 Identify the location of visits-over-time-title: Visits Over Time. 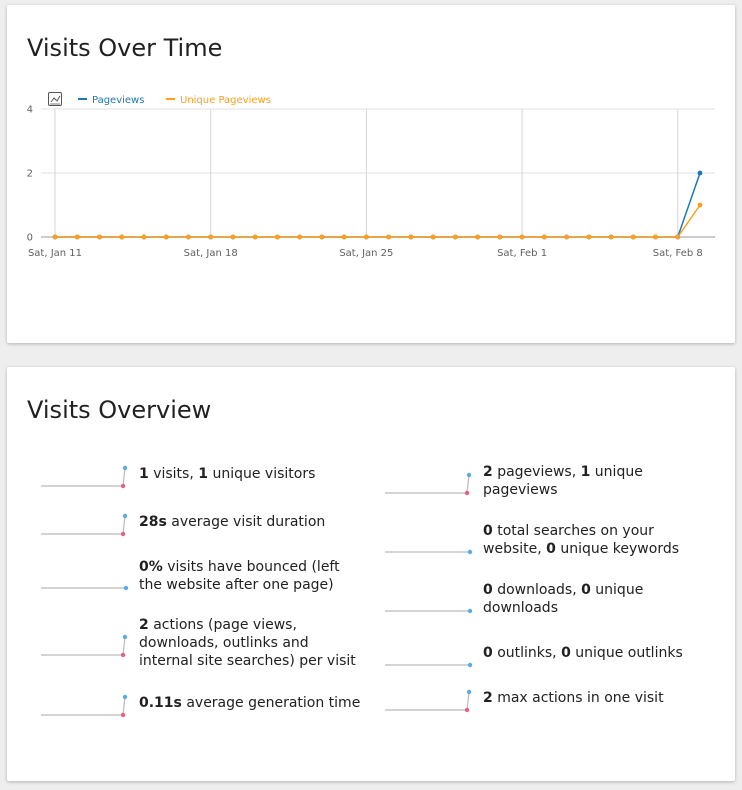
(125, 48).